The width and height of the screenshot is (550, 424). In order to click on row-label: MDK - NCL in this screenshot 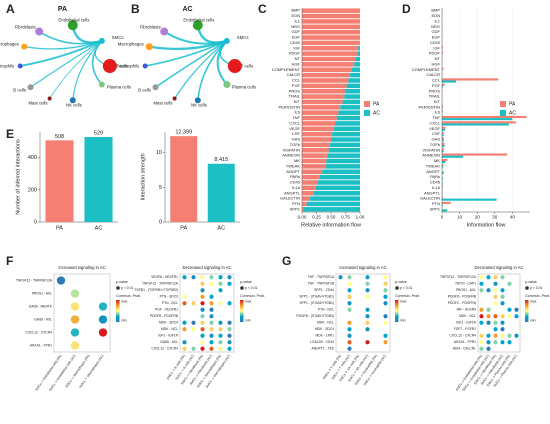, I will do `click(325, 323)`.